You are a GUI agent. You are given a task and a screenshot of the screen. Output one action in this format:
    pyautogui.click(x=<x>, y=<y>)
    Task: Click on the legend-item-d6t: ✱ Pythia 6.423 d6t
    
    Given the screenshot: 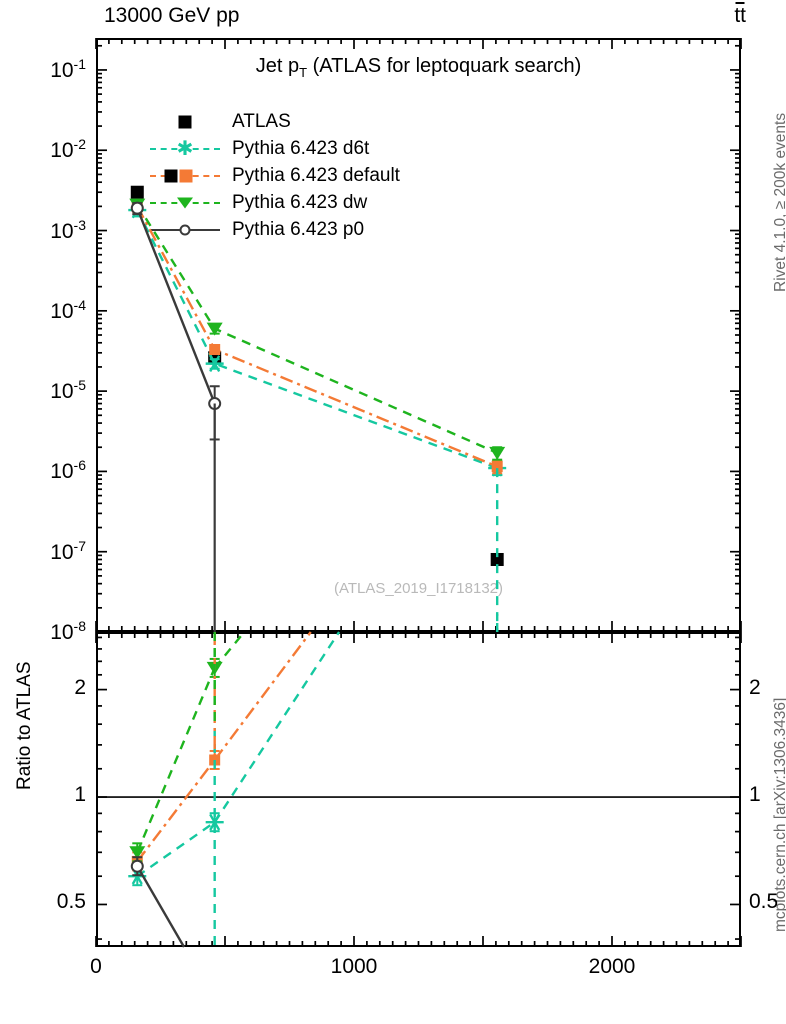 What is the action you would take?
    pyautogui.click(x=275, y=148)
    